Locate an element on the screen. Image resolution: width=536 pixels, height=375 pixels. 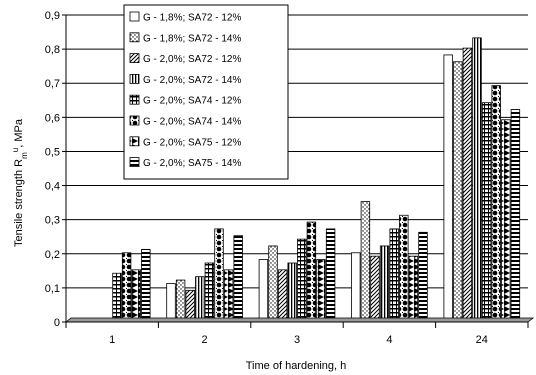
y-tick-label: 0,4 is located at coordinates (52, 187).